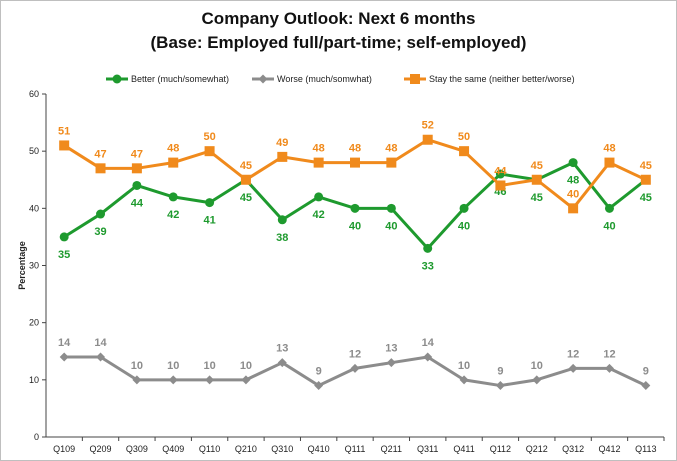 The image size is (677, 461). Describe the element at coordinates (282, 238) in the screenshot. I see `data-label-better: 38` at that location.